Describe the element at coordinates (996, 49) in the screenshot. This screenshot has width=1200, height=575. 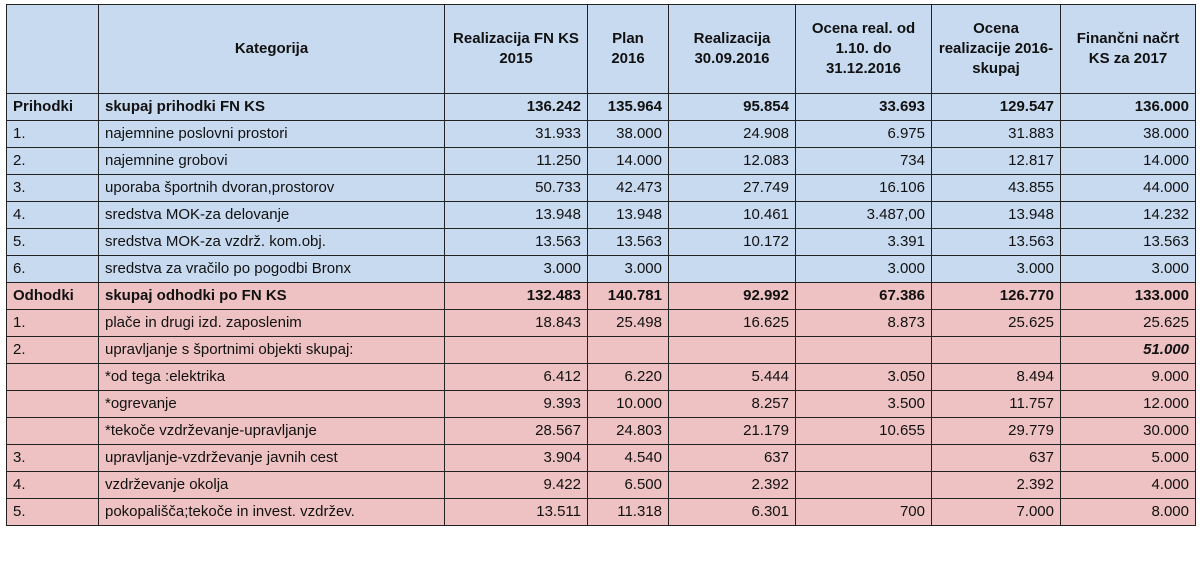
I see `header-cell-estimate-total-2016: Ocena realizacije 2016-skupaj` at that location.